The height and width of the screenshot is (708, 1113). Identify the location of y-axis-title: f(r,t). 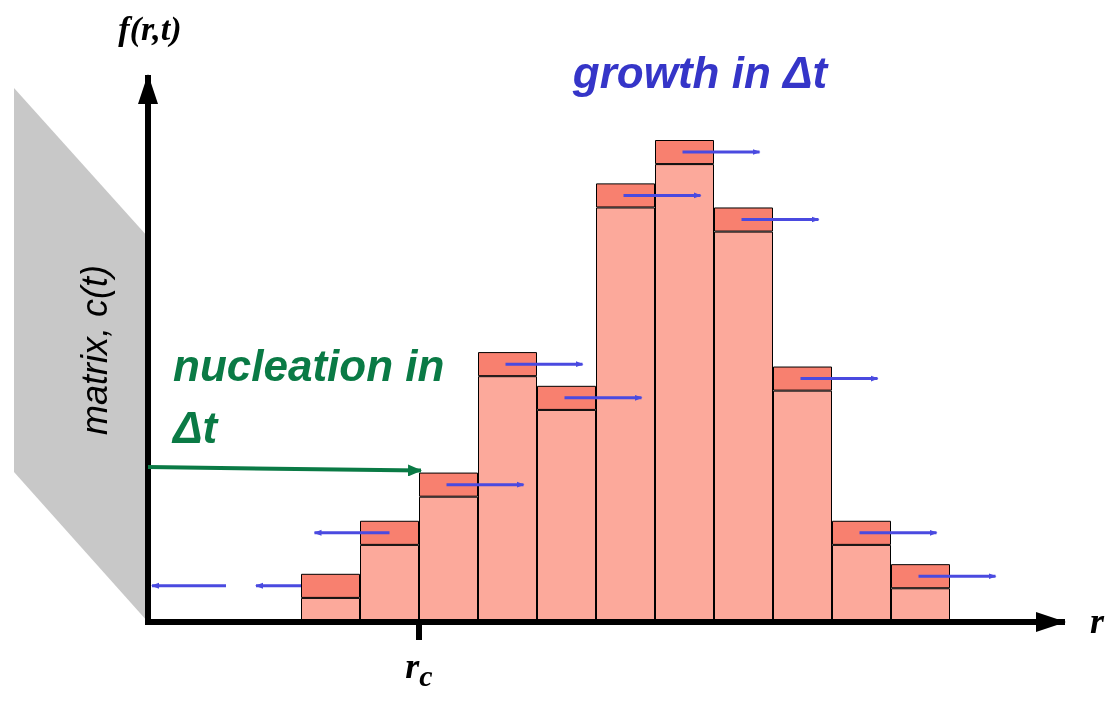
(150, 29).